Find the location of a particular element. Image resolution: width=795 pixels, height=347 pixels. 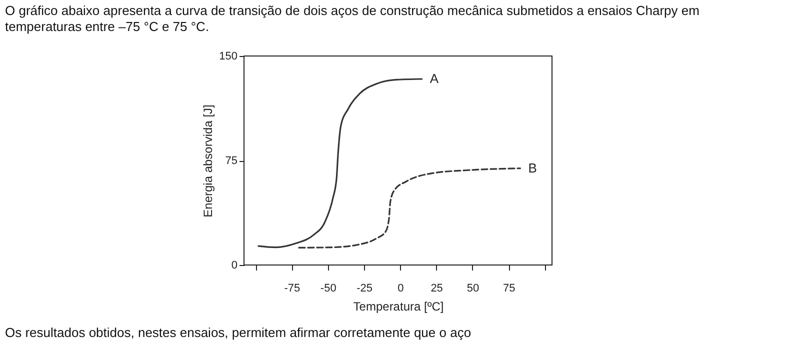

y-tick-label: 0 is located at coordinates (234, 266).